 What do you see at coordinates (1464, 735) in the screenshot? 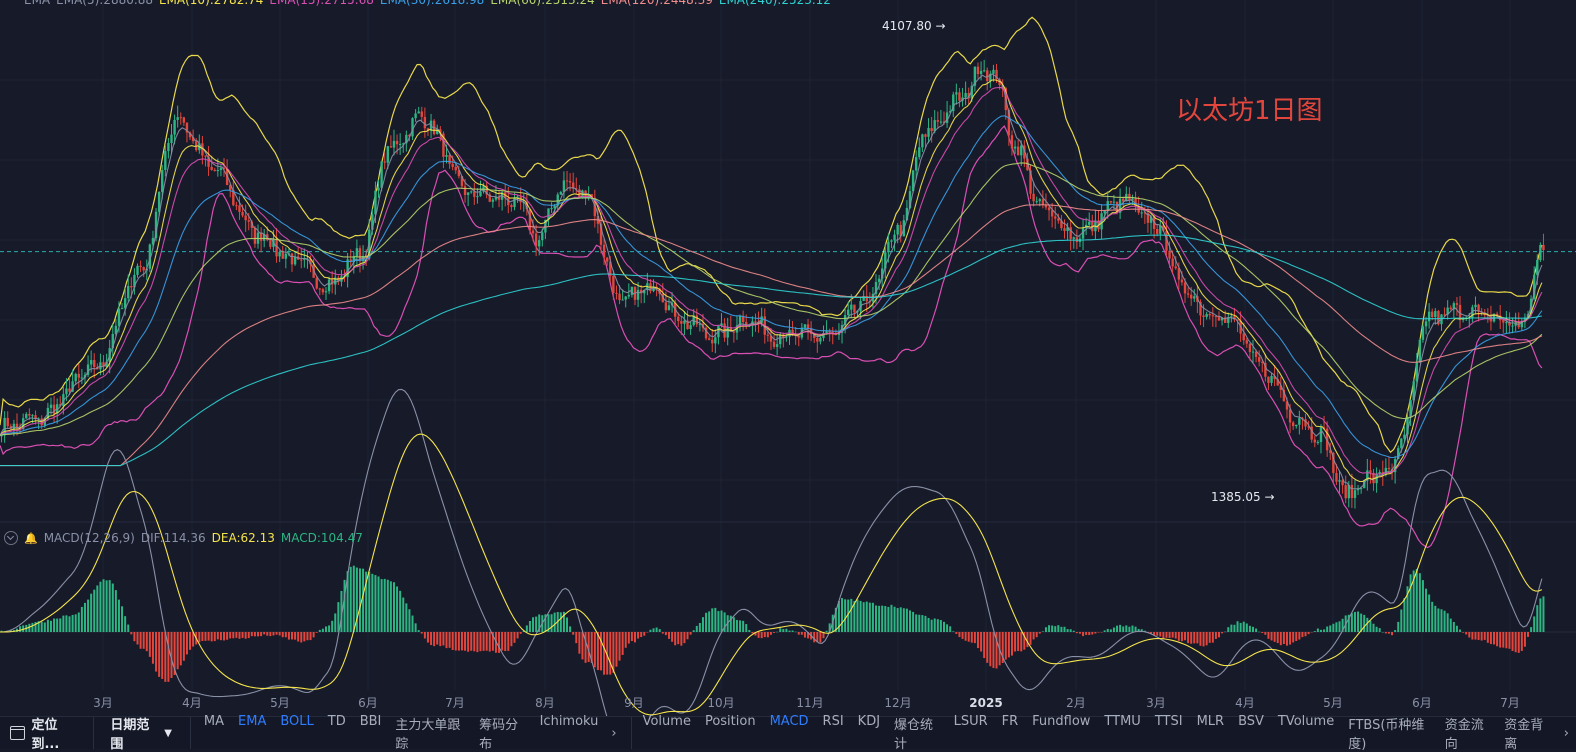
I see `indicator--: 资金流向` at bounding box center [1464, 735].